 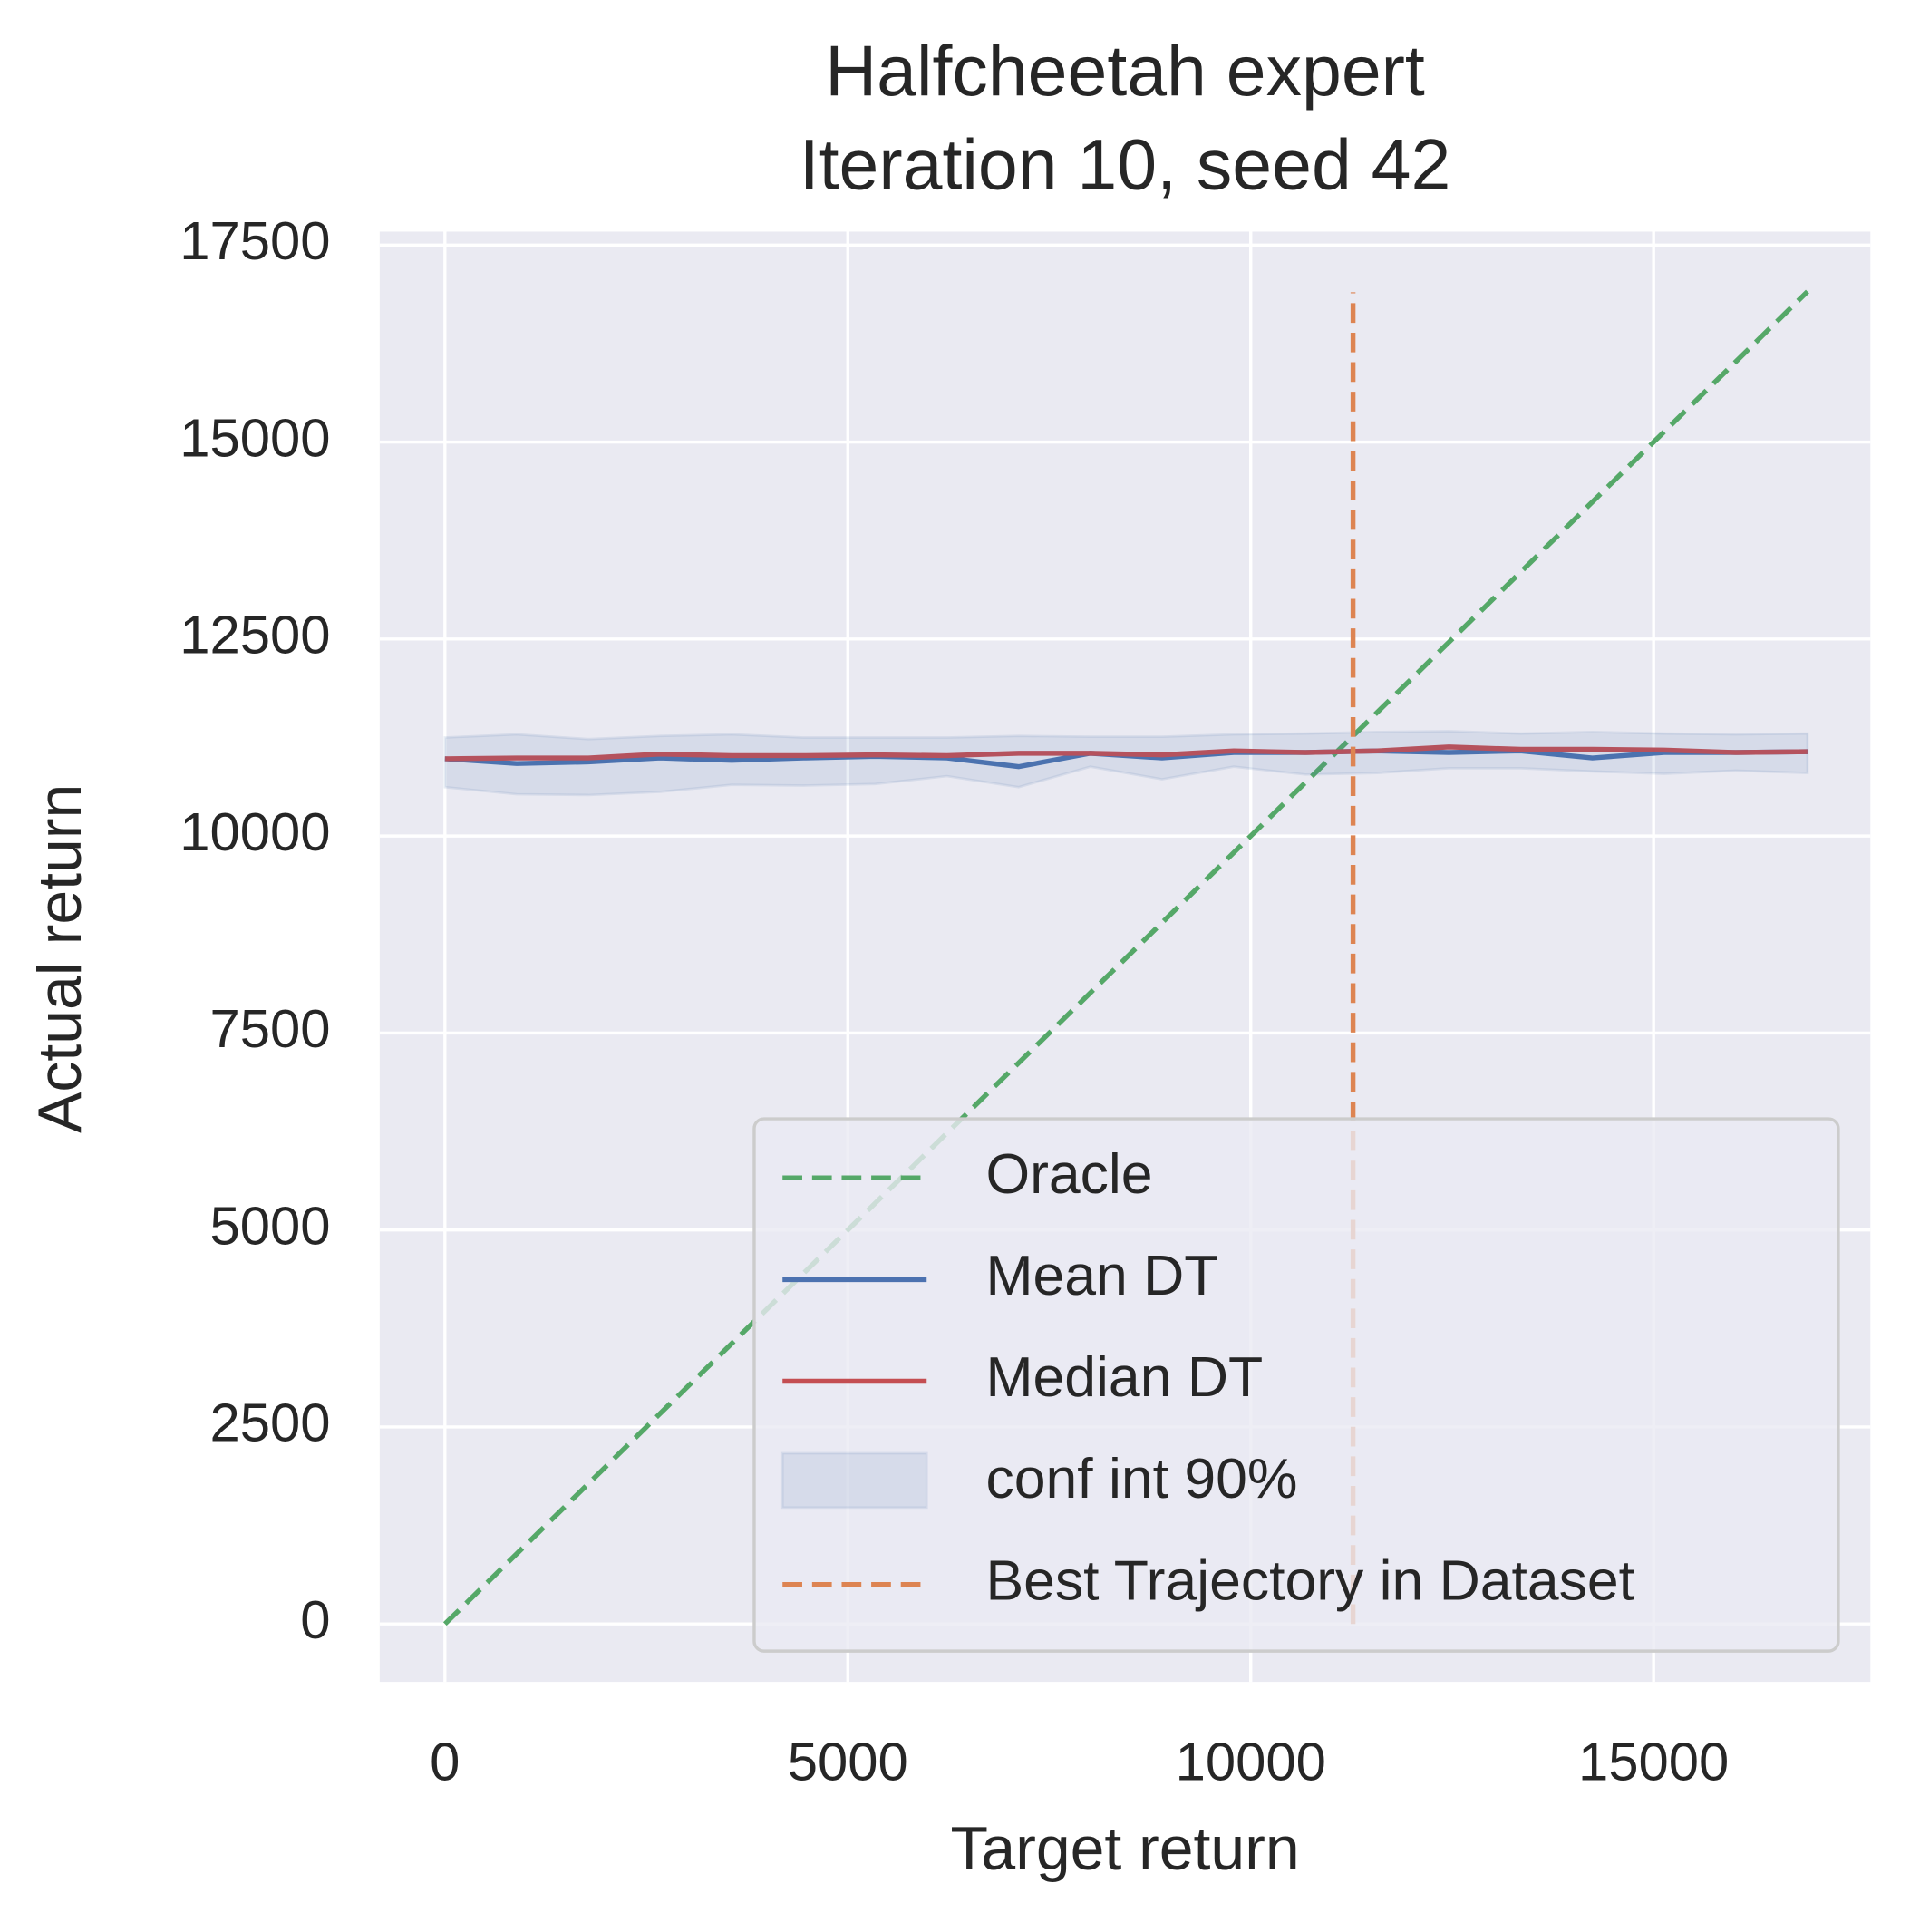 What do you see at coordinates (255, 241) in the screenshot?
I see `y-tick-label: 17500` at bounding box center [255, 241].